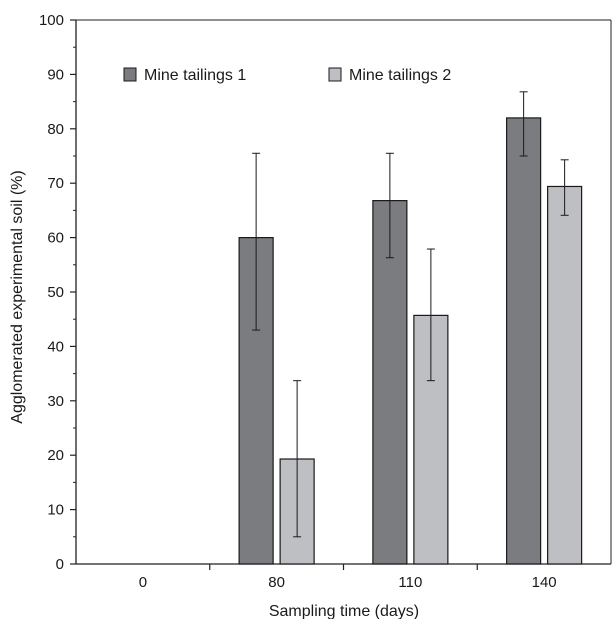 Image resolution: width=612 pixels, height=619 pixels. What do you see at coordinates (55, 74) in the screenshot?
I see `y-tick-label: 90` at bounding box center [55, 74].